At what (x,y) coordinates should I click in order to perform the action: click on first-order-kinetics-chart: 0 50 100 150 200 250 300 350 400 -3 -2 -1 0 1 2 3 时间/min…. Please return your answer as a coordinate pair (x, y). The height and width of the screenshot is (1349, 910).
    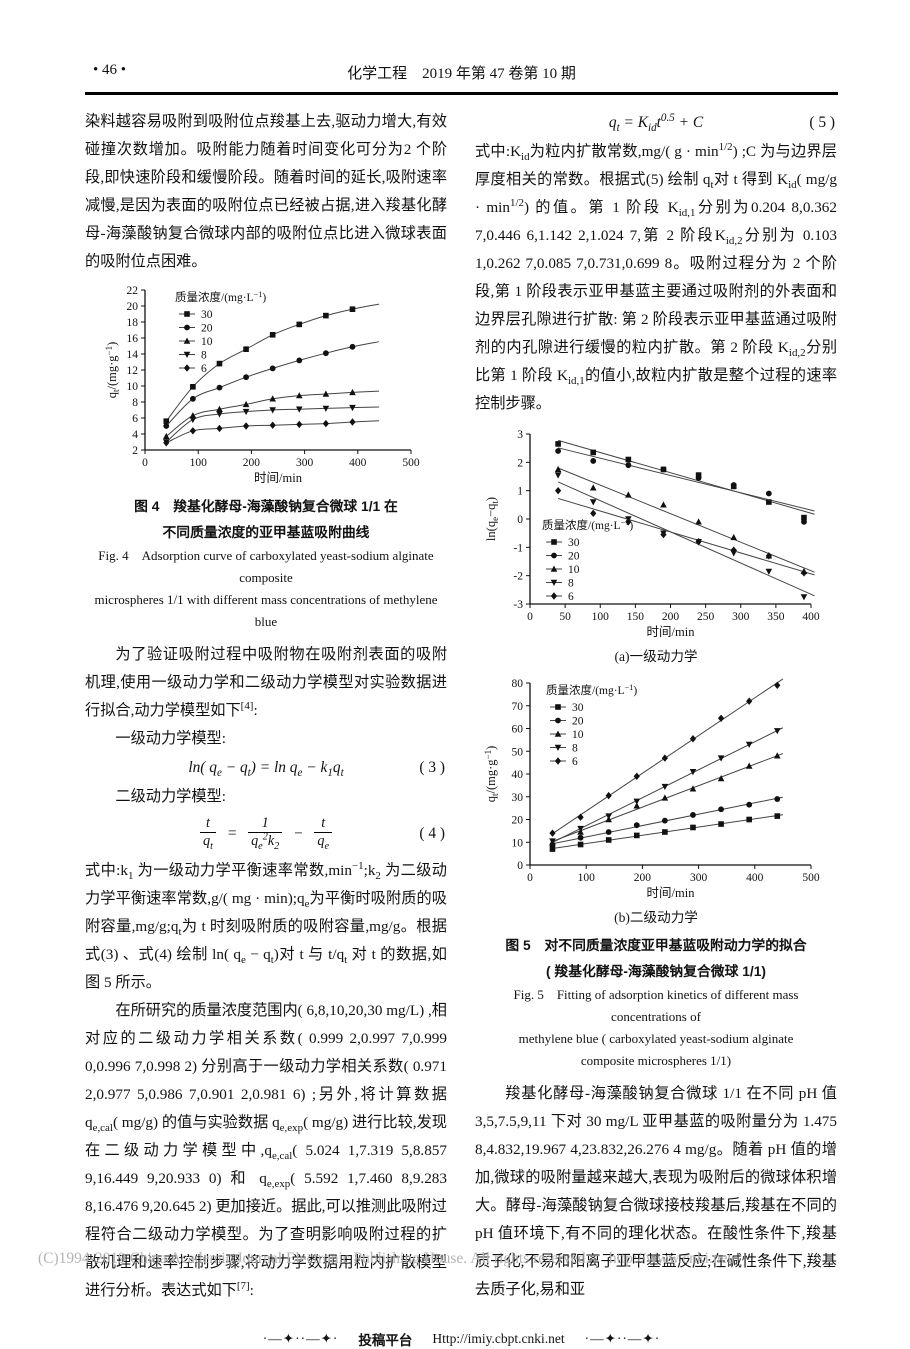
    Looking at the image, I should click on (656, 535).